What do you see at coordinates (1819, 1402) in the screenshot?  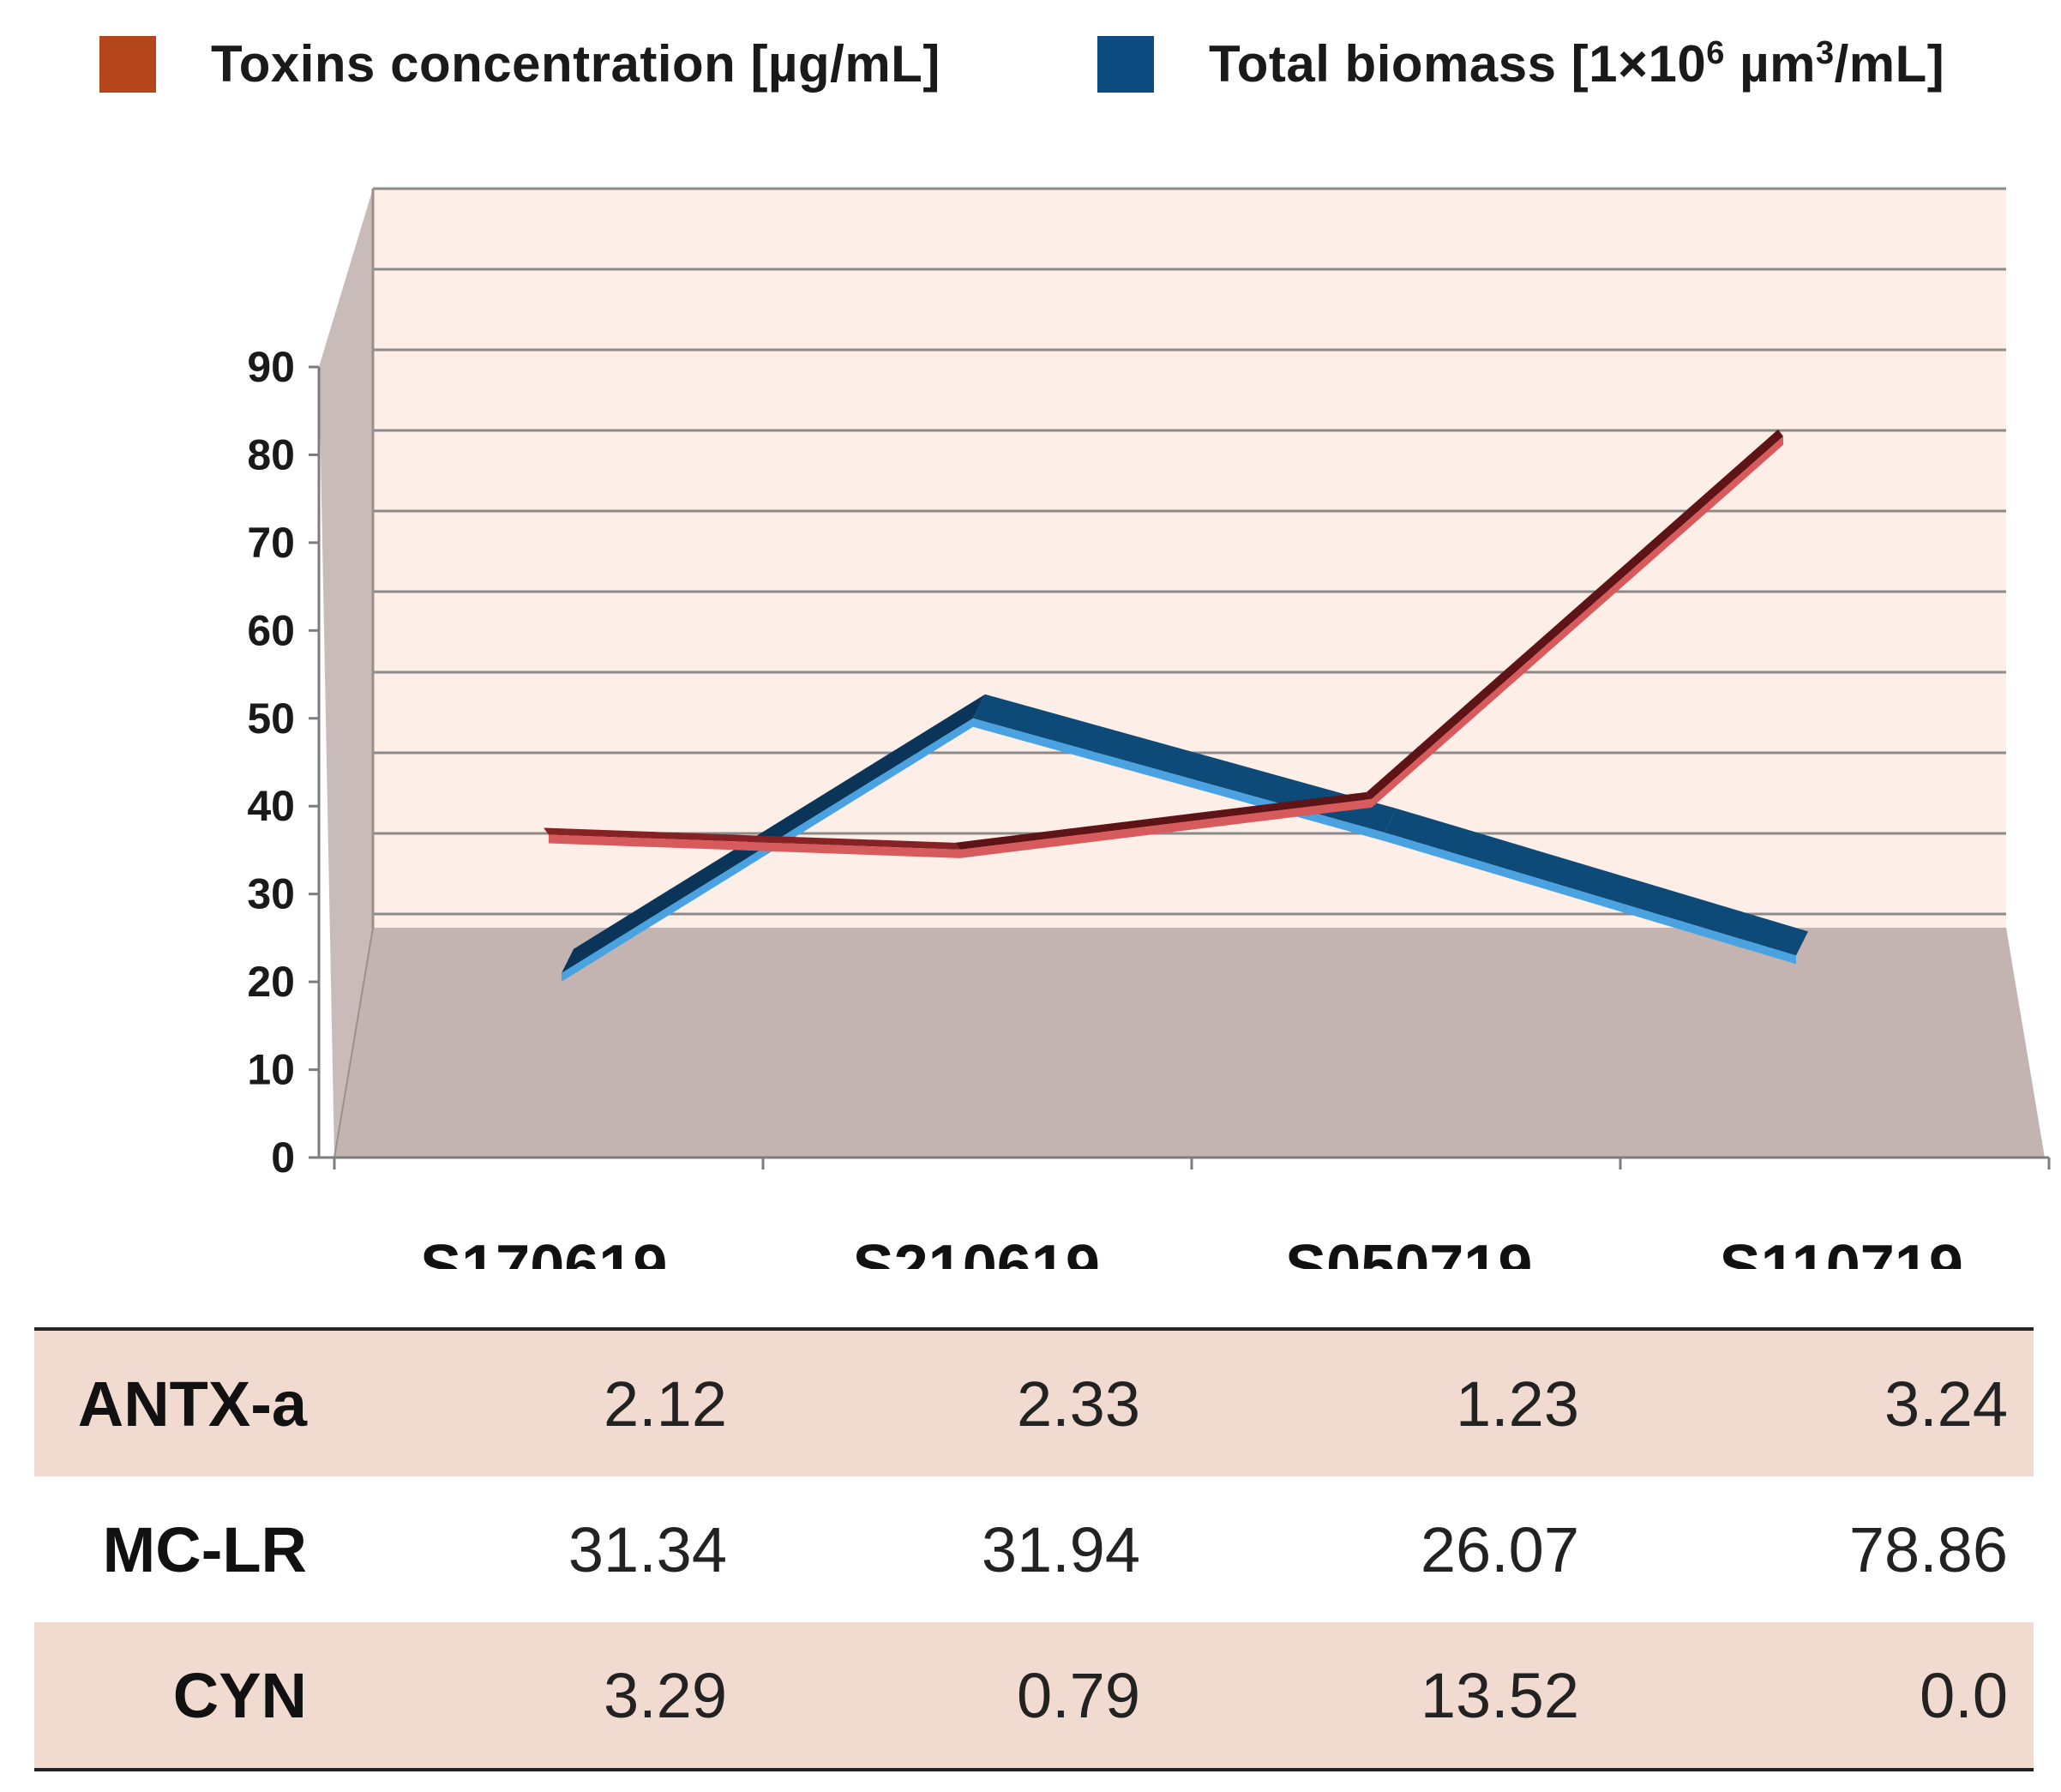 I see `table-cell: 3.24` at bounding box center [1819, 1402].